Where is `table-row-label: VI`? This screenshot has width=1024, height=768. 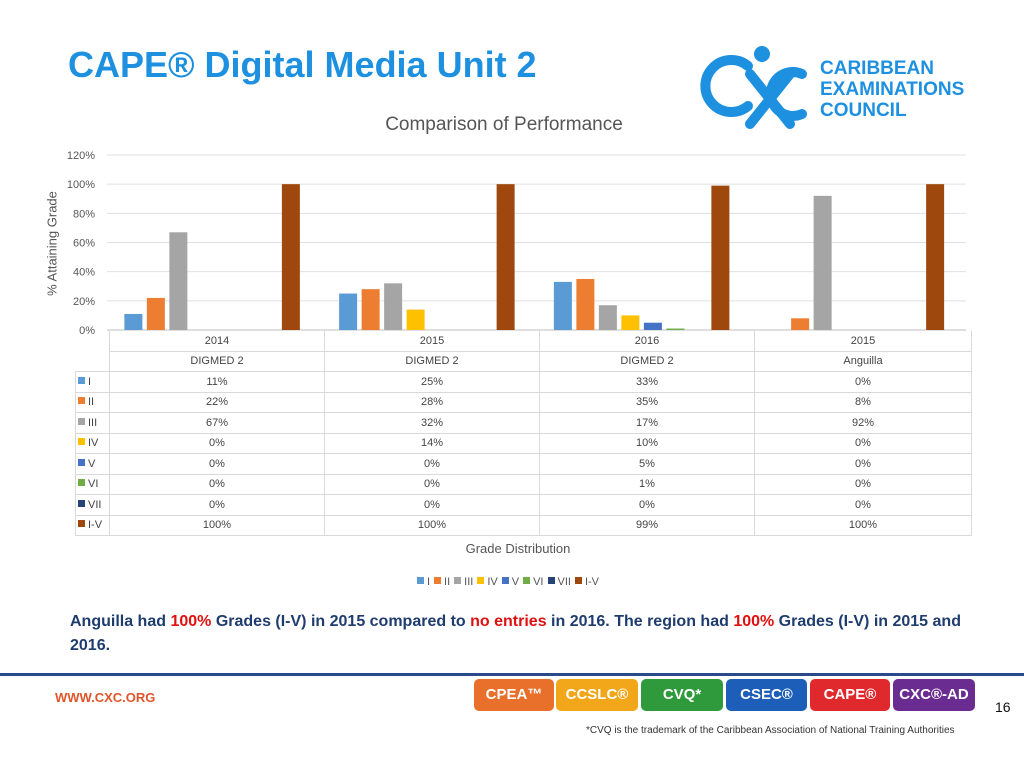 table-row-label: VI is located at coordinates (92, 484).